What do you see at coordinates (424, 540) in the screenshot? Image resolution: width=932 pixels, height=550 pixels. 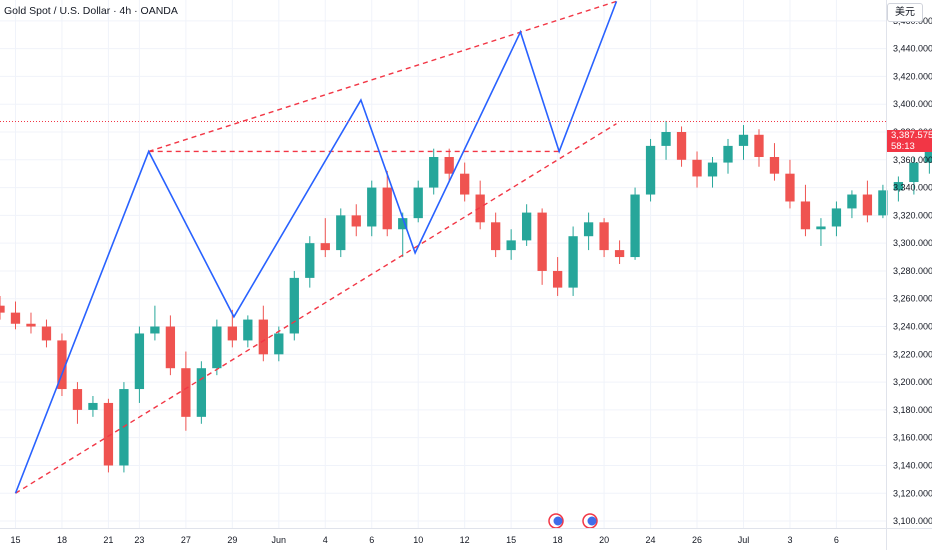 I see `time-axis: 15 18 21 23 27 29 Jun 4 6 10 12 15 18 20 24 26 Jul 3 6` at bounding box center [424, 540].